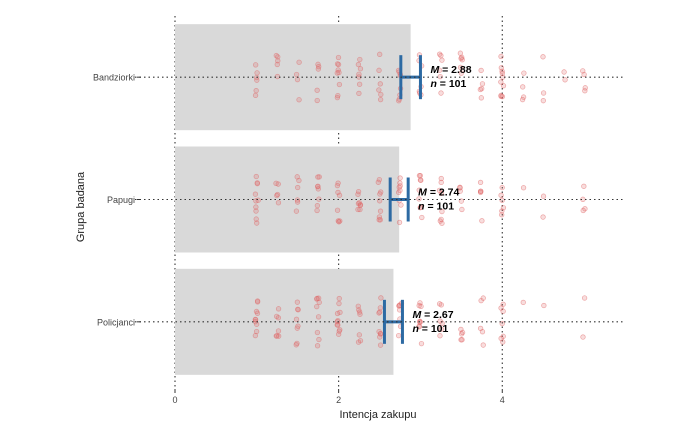 The width and height of the screenshot is (700, 438). Describe the element at coordinates (338, 400) in the screenshot. I see `x-tick-label: 2` at that location.